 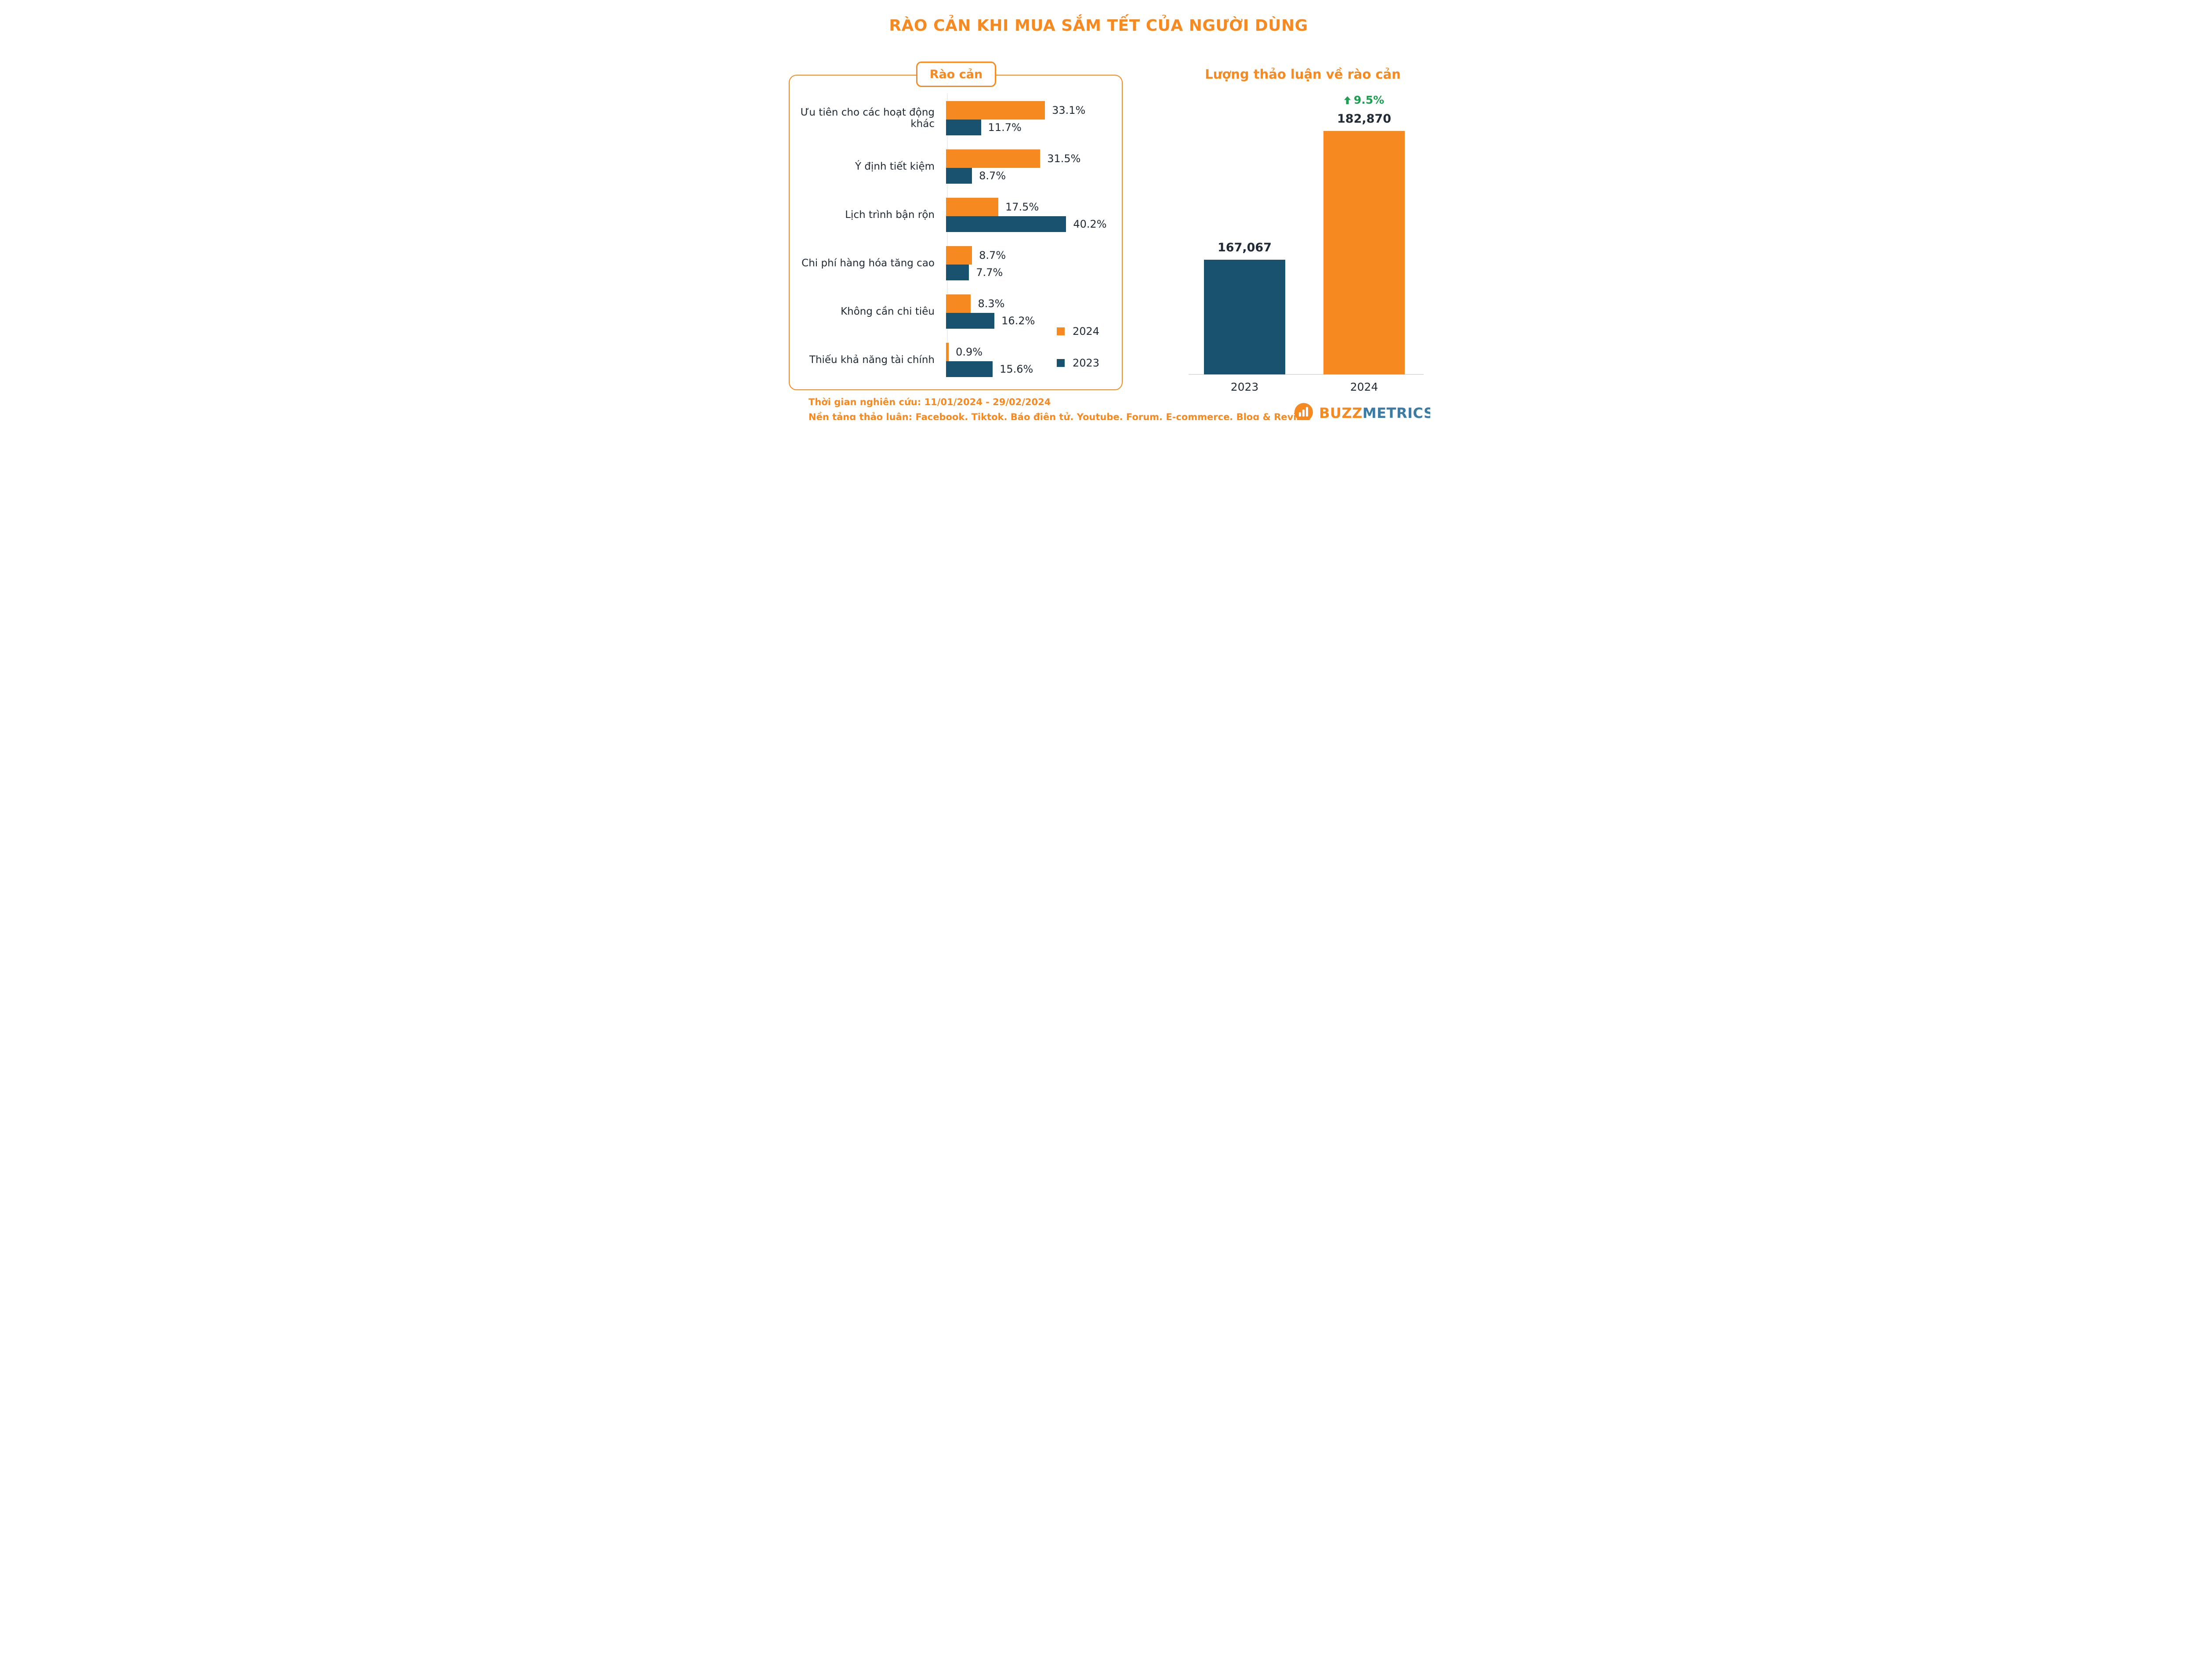 What do you see at coordinates (1064, 158) in the screenshot?
I see `value-label: 31.5%` at bounding box center [1064, 158].